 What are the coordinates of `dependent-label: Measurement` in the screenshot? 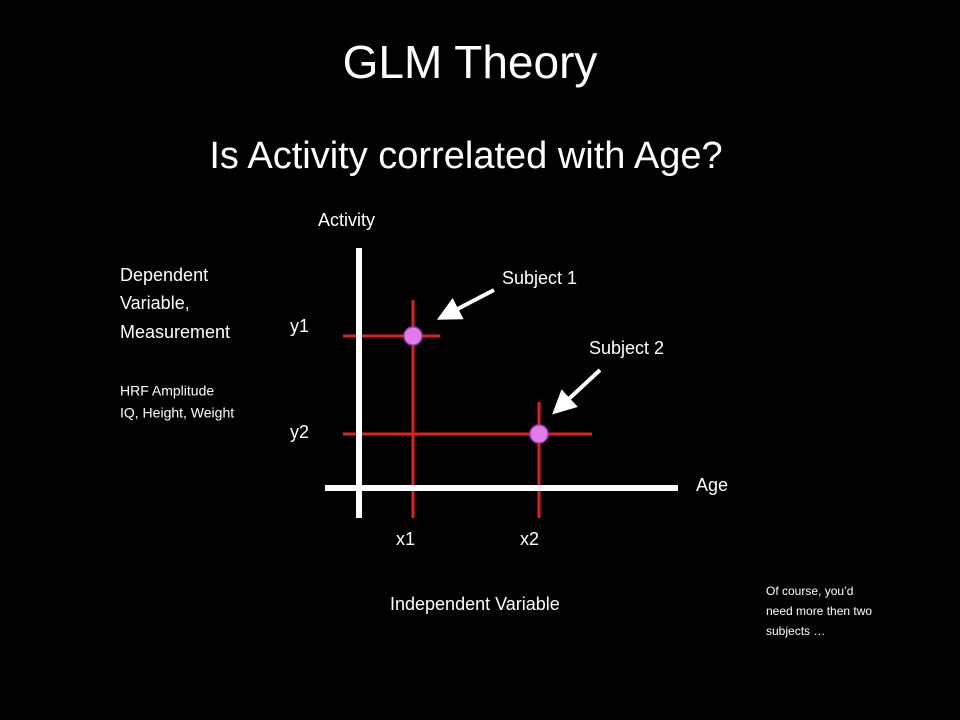 It's located at (175, 332).